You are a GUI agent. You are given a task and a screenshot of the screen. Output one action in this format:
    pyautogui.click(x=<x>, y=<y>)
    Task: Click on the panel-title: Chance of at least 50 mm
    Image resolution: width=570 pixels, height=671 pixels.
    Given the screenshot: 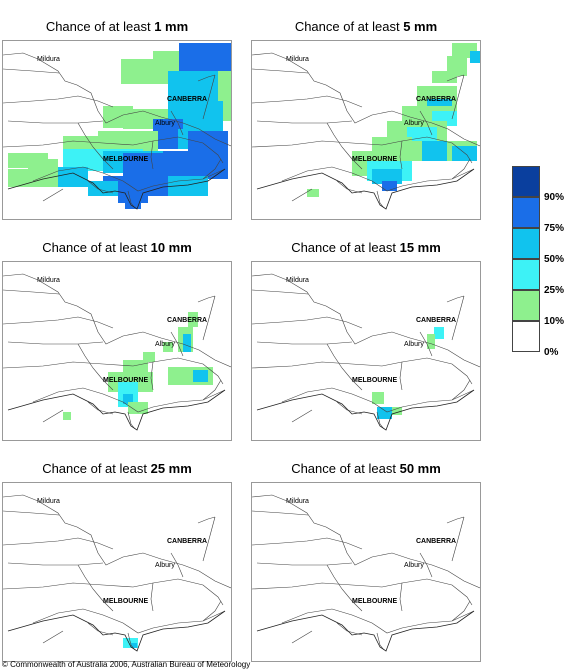 What is the action you would take?
    pyautogui.click(x=366, y=468)
    